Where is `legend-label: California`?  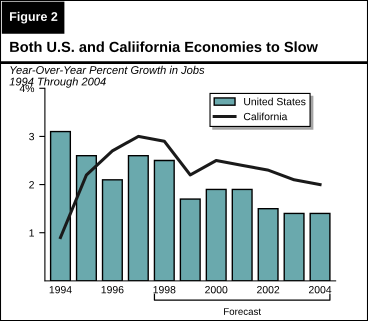
legend-label: California is located at coordinates (266, 116).